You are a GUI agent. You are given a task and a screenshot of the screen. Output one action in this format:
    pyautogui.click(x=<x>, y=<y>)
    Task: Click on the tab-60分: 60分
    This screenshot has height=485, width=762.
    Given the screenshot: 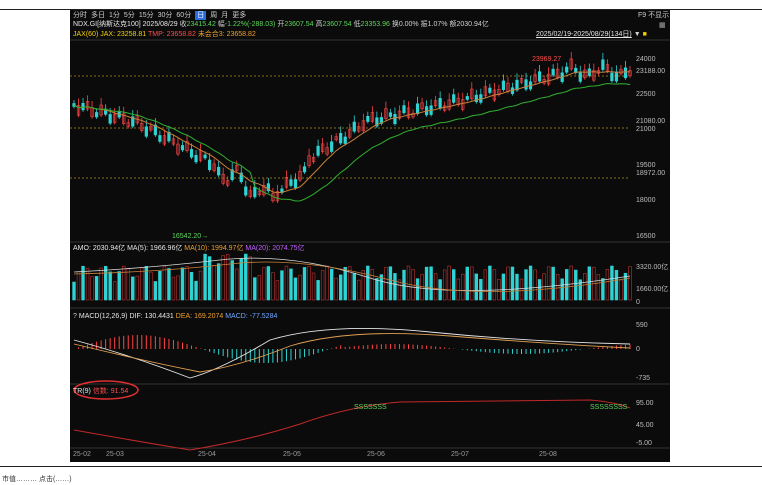 What is the action you would take?
    pyautogui.click(x=184, y=15)
    